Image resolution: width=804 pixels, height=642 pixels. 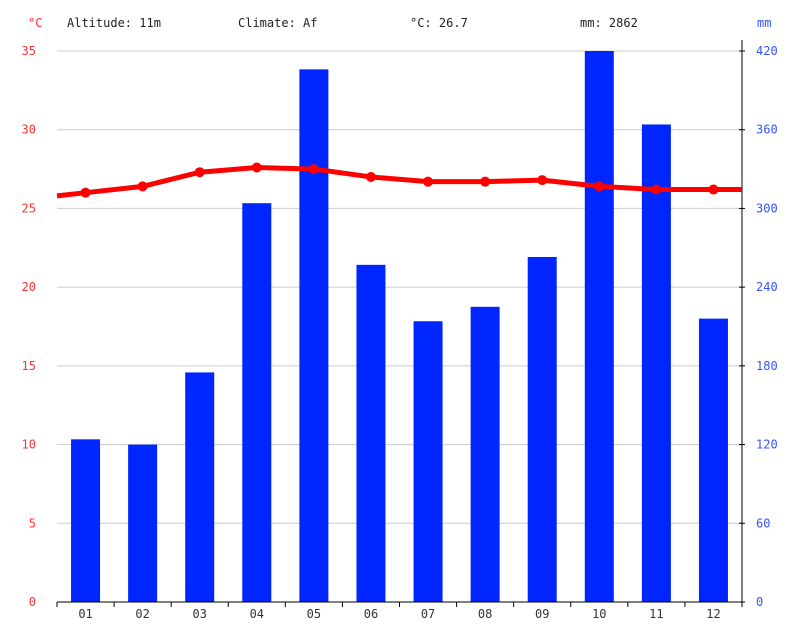 What do you see at coordinates (199, 614) in the screenshot?
I see `x-tick-label: 03` at bounding box center [199, 614].